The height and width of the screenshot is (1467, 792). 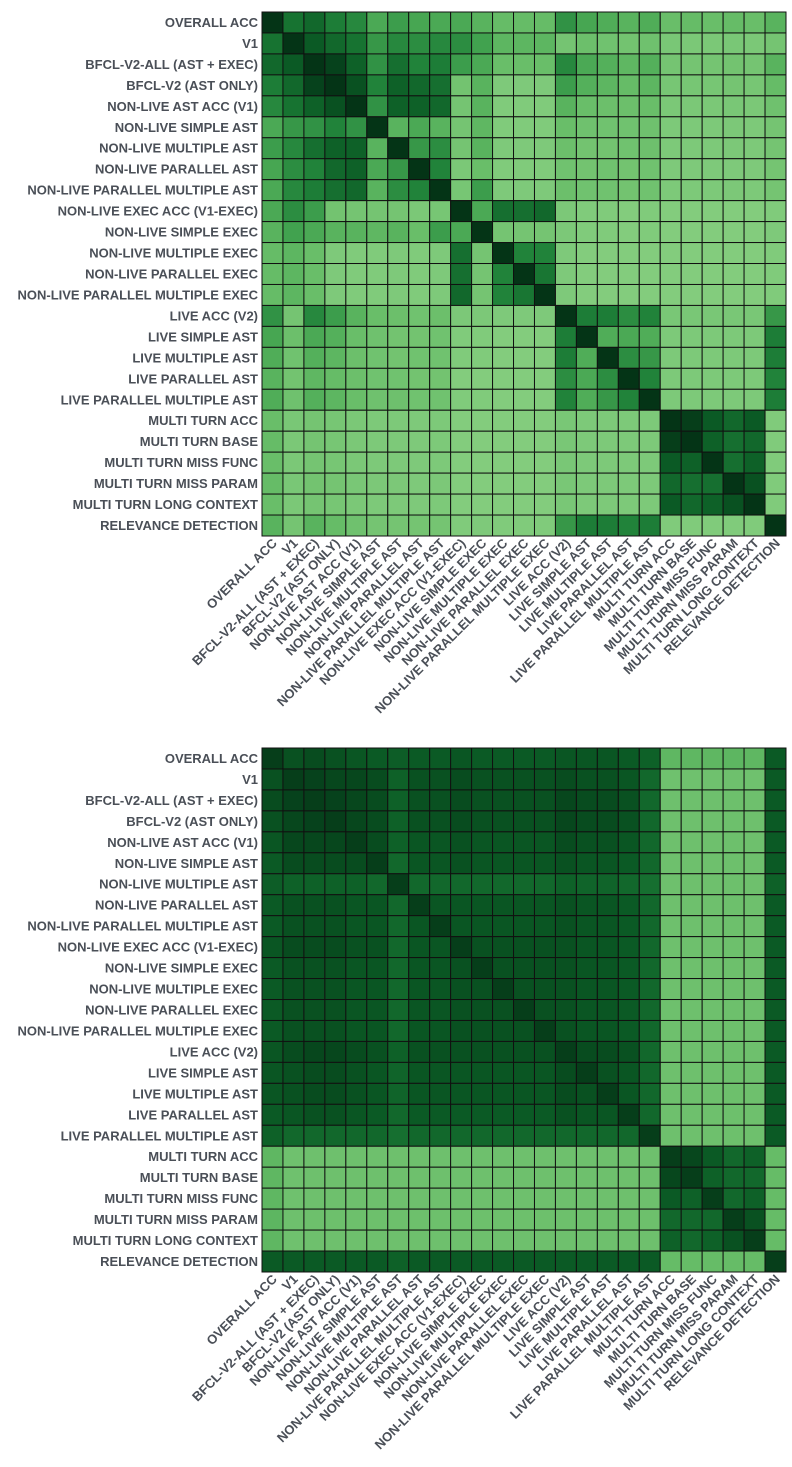 What do you see at coordinates (182, 232) in the screenshot?
I see `heatmap-1-row-label-non-live-simple-exec: NON-LIVE SIMPLE EXEC` at bounding box center [182, 232].